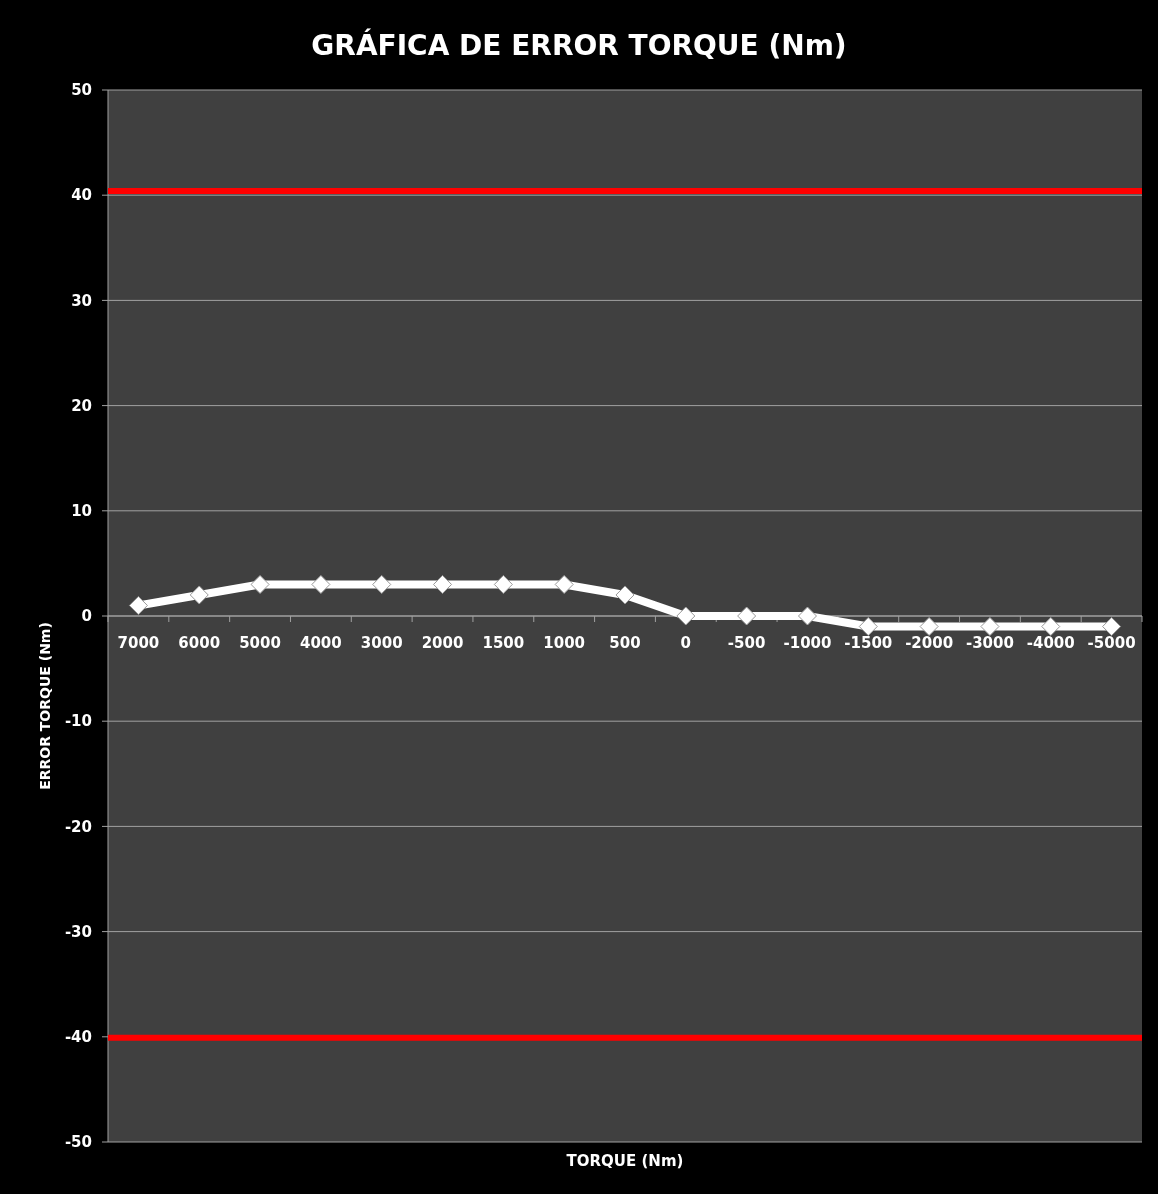 The height and width of the screenshot is (1194, 1158). Describe the element at coordinates (78, 1037) in the screenshot. I see `y-tick-label: -40` at that location.